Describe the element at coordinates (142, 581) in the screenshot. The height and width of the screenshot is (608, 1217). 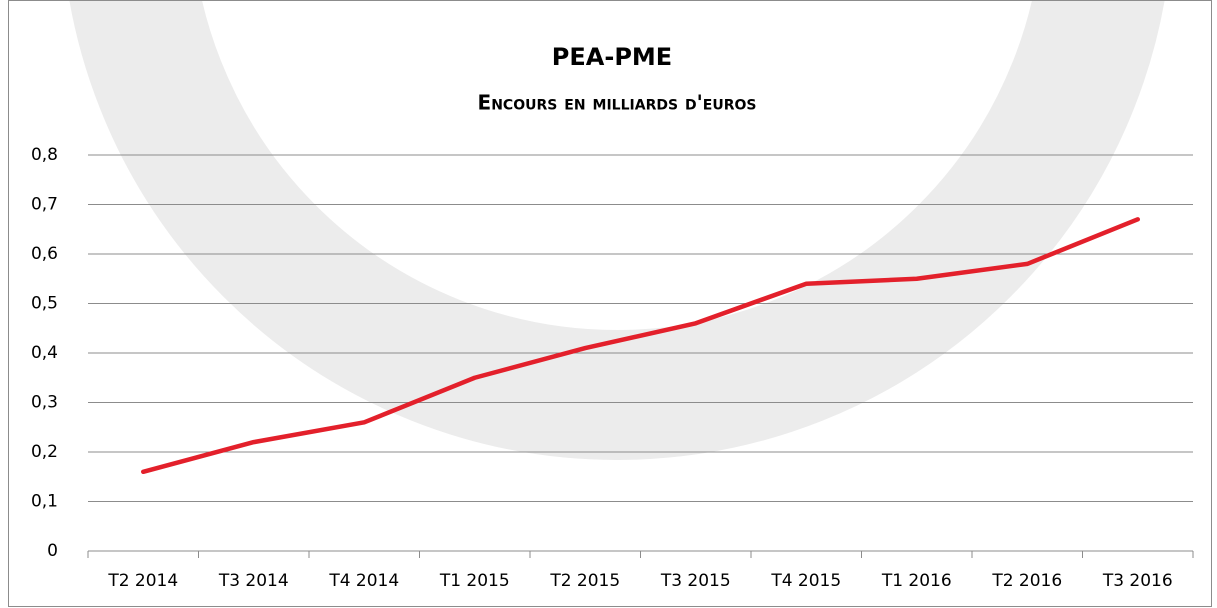
I see `x-tick-label: T2 2014` at that location.